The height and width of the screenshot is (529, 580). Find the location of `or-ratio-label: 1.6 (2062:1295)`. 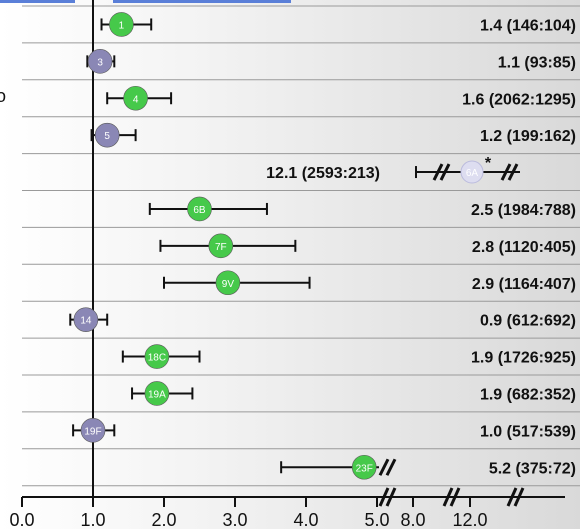

or-ratio-label: 1.6 (2062:1295) is located at coordinates (519, 99).